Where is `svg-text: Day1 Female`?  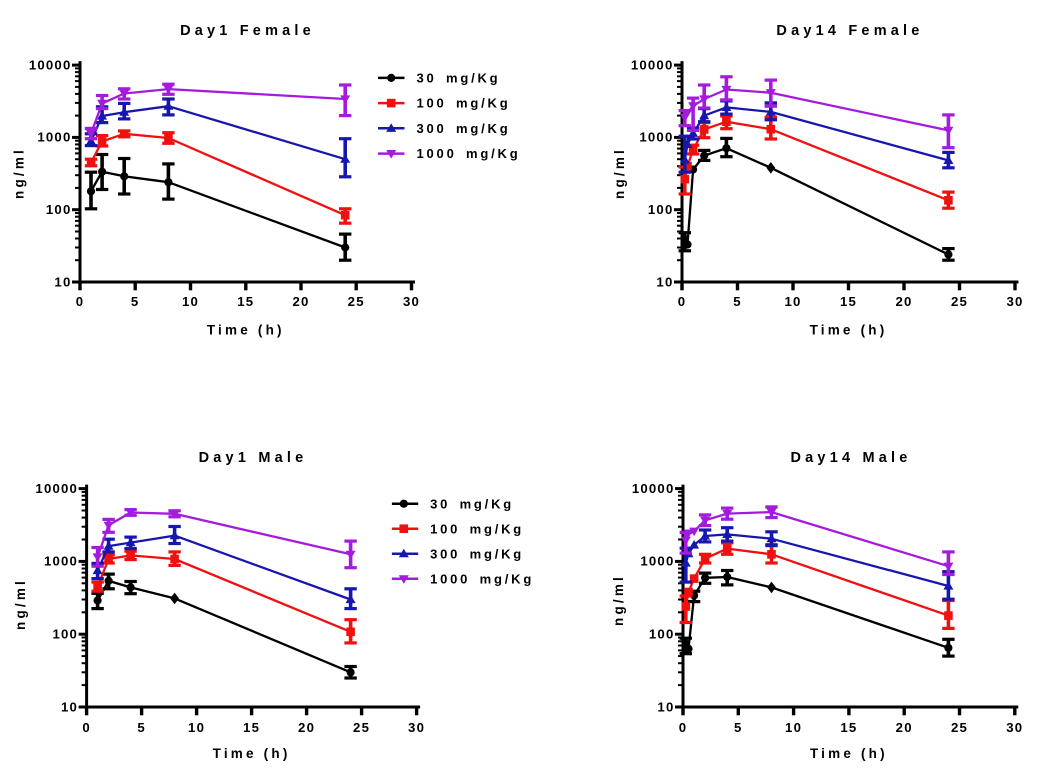
svg-text: Day1 Female is located at coordinates (247, 31).